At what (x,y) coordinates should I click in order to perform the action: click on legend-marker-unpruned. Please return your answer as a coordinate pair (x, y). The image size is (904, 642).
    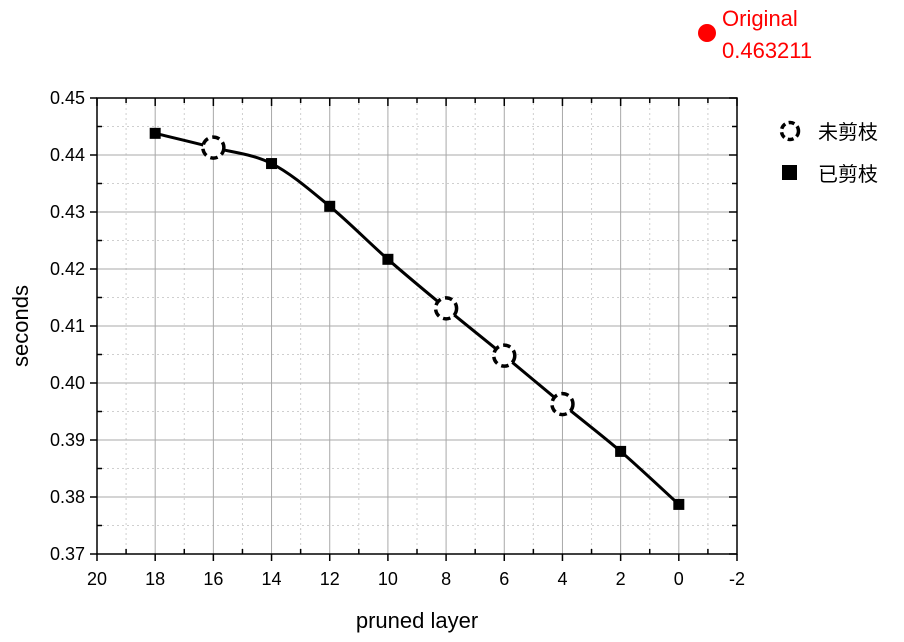
    Looking at the image, I should click on (790, 131).